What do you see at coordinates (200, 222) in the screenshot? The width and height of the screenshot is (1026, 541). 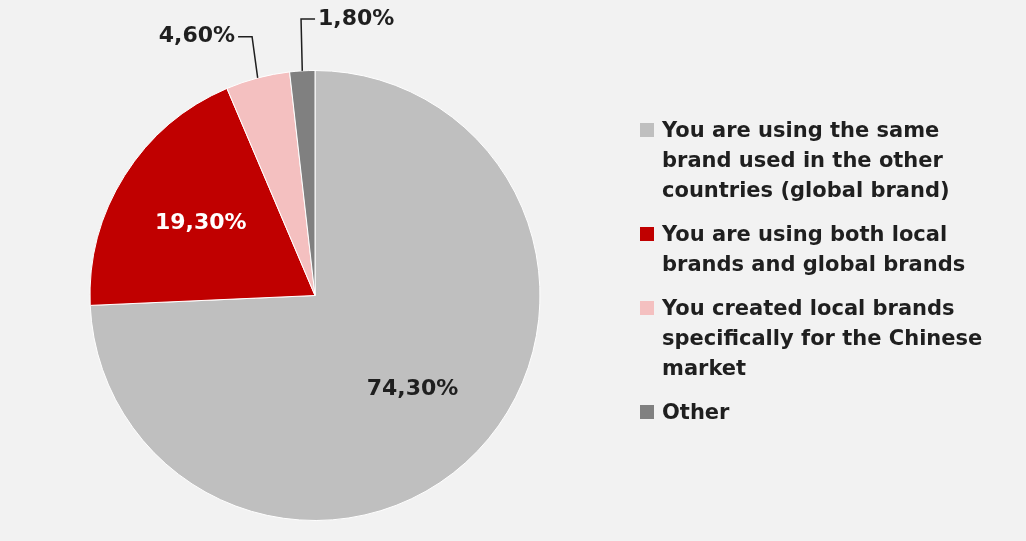 I see `data-label: 19,30%` at bounding box center [200, 222].